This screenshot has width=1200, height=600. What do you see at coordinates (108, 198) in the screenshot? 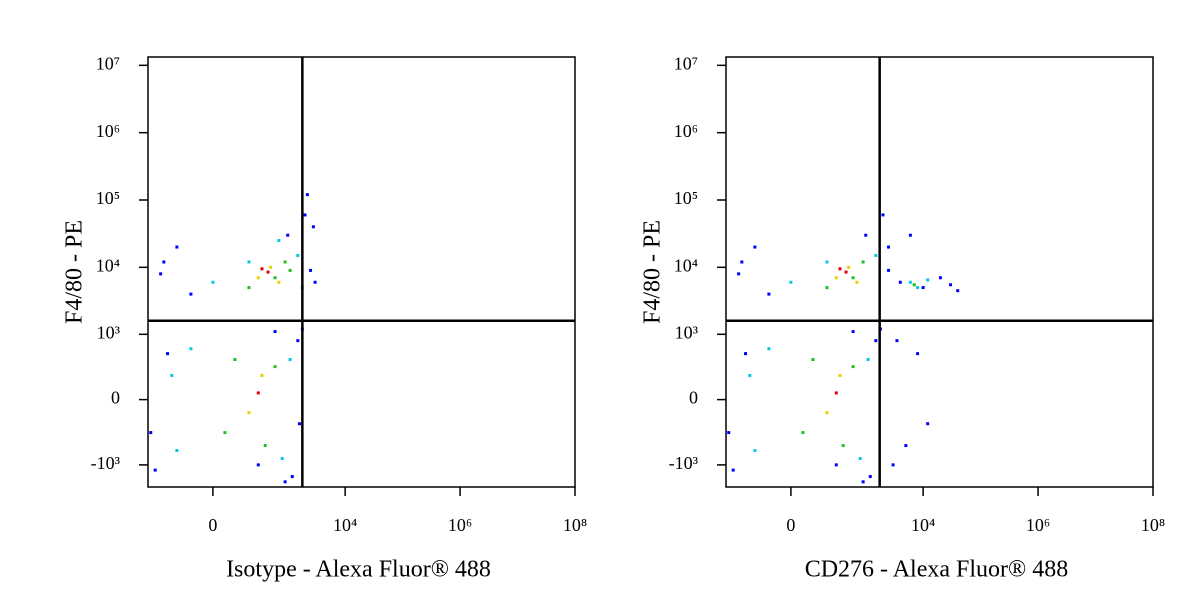
I see `y-tick-label: 10⁵` at bounding box center [108, 198].